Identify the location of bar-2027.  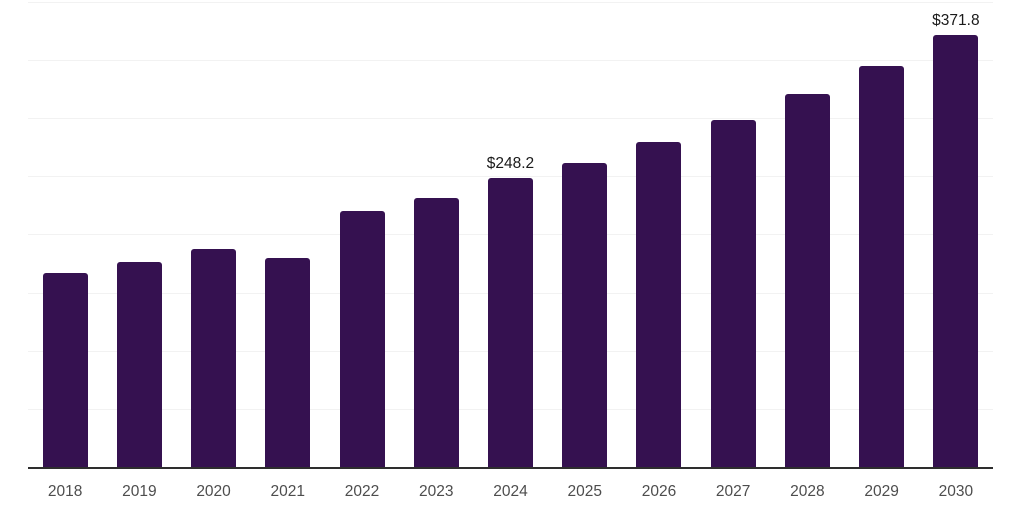
(733, 293).